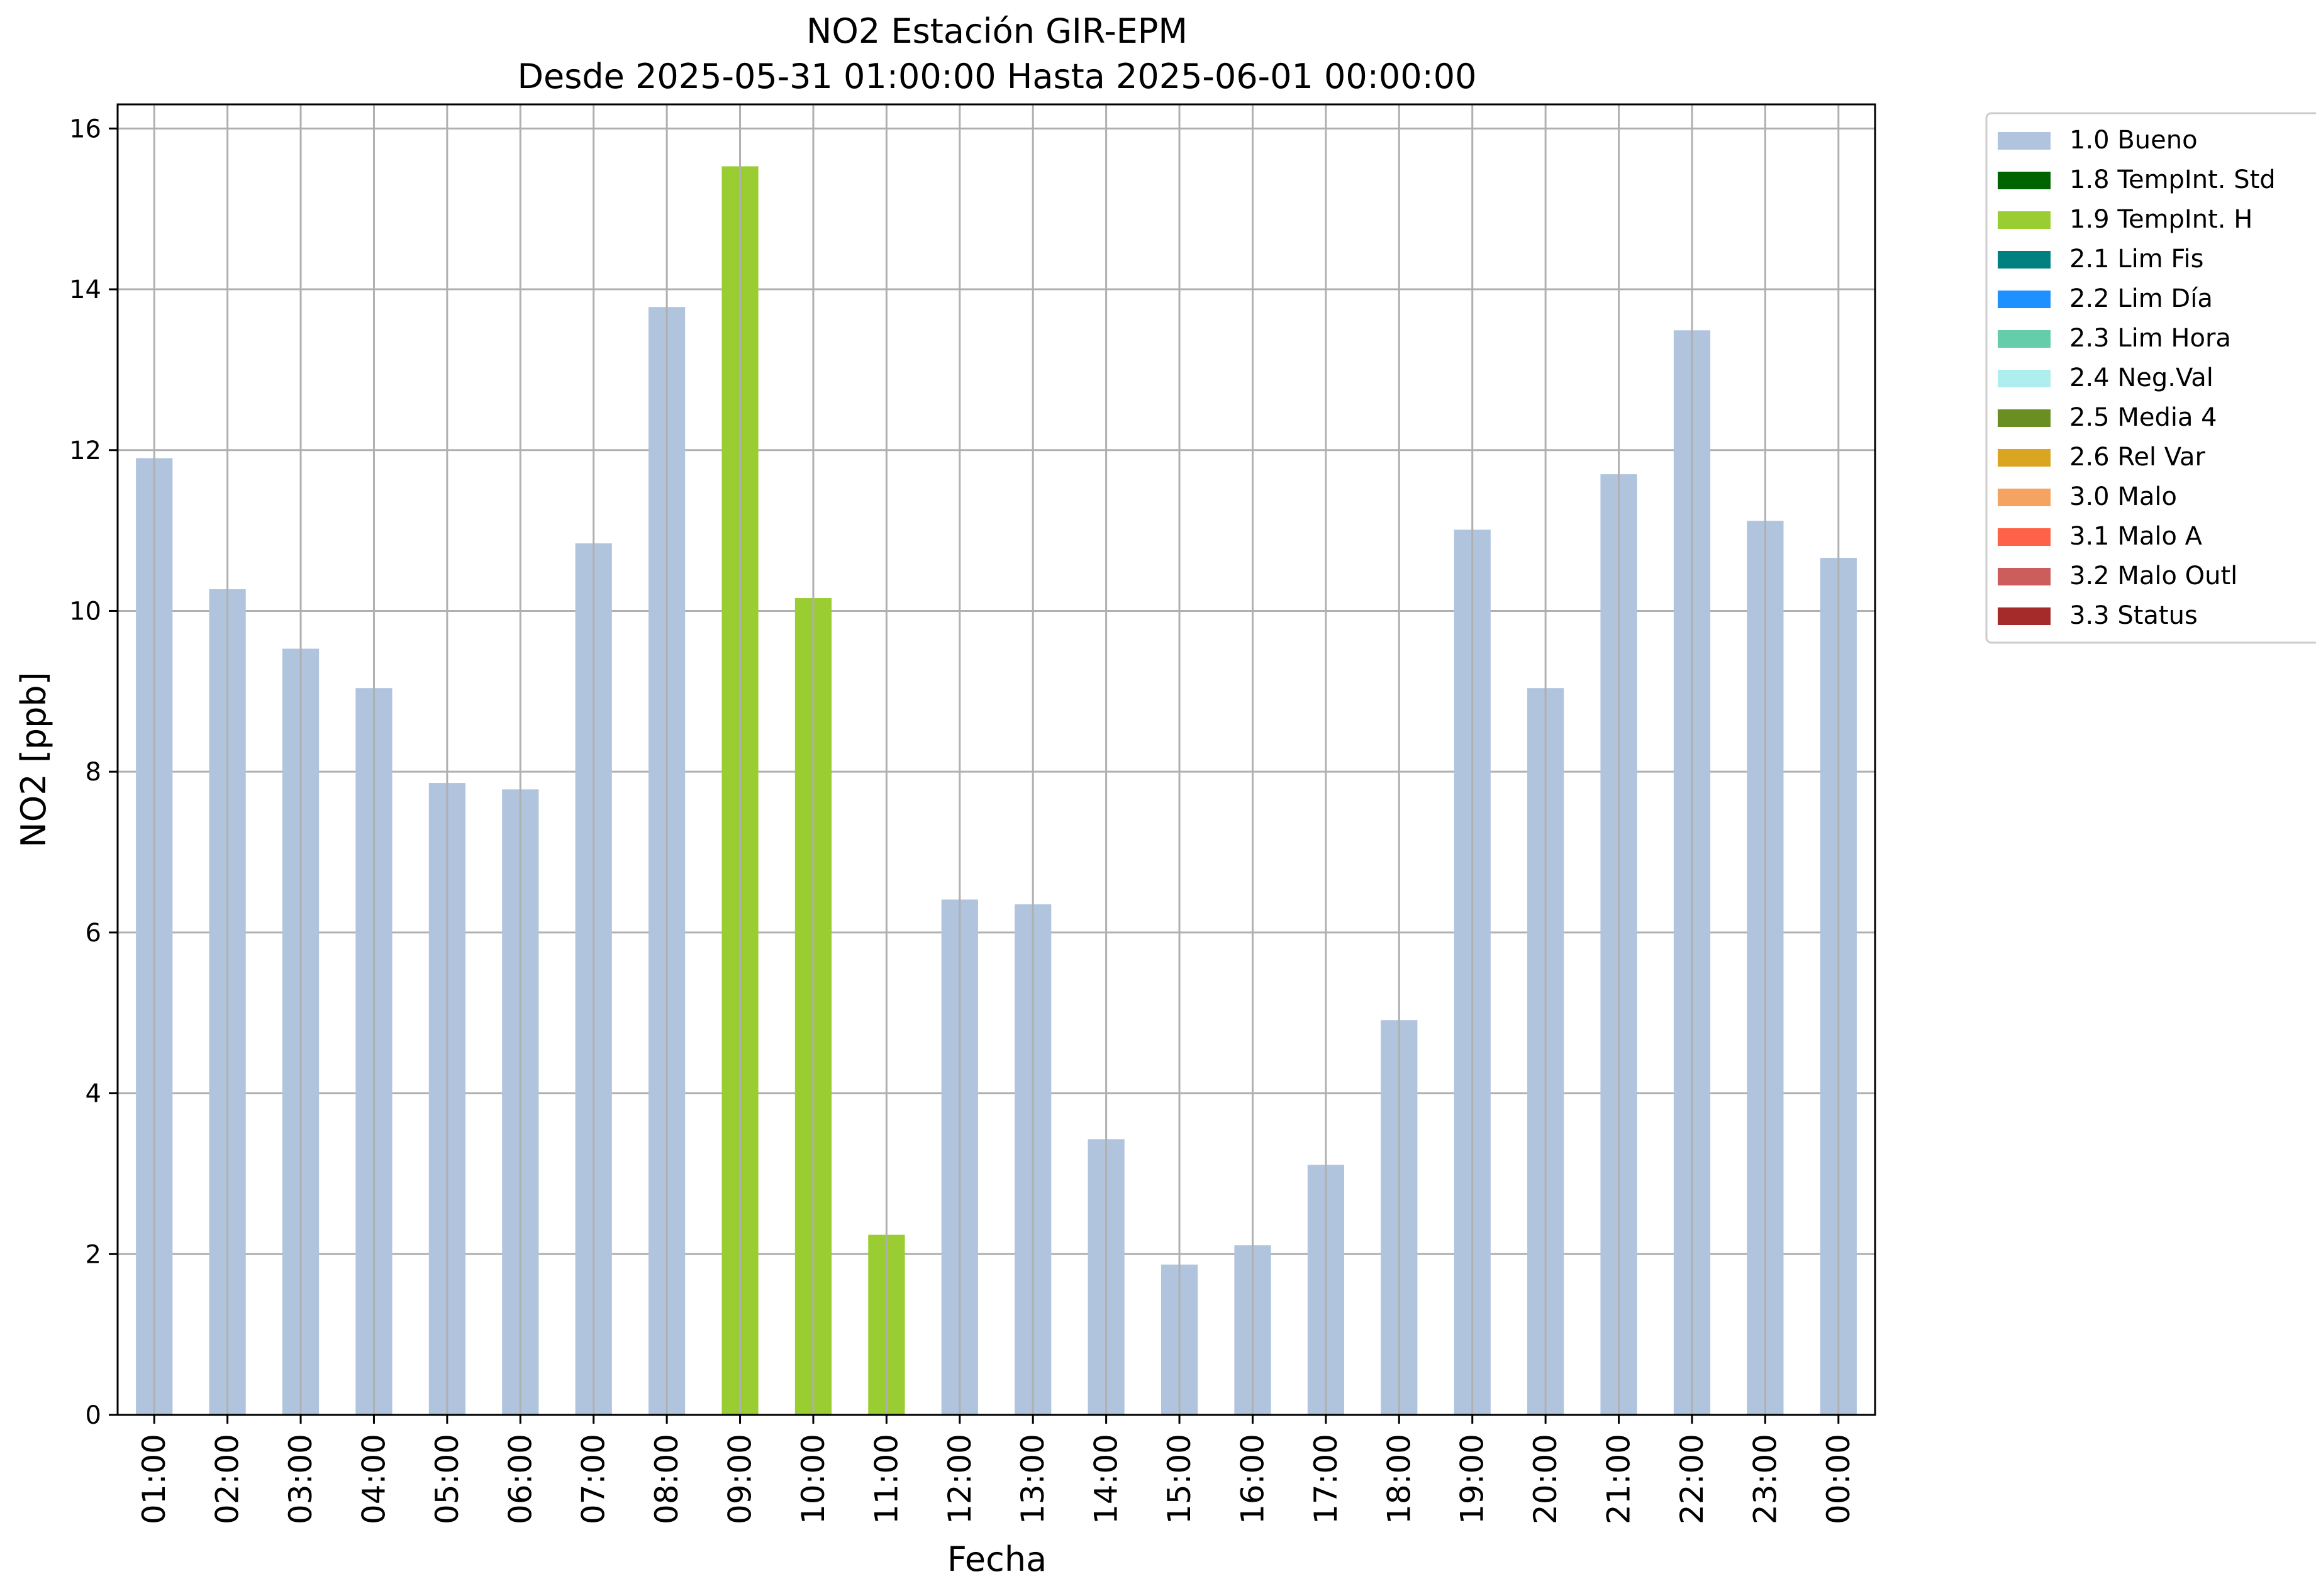 The width and height of the screenshot is (2316, 1596). Describe the element at coordinates (2136, 536) in the screenshot. I see `legend-label: 3.1 Malo A` at that location.